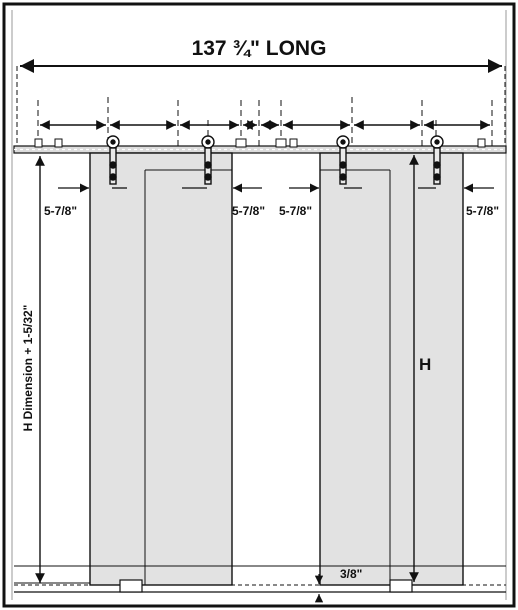 This screenshot has width=518, height=610. Describe the element at coordinates (351, 574) in the screenshot. I see `floor-gap-label: 3/8"` at that location.